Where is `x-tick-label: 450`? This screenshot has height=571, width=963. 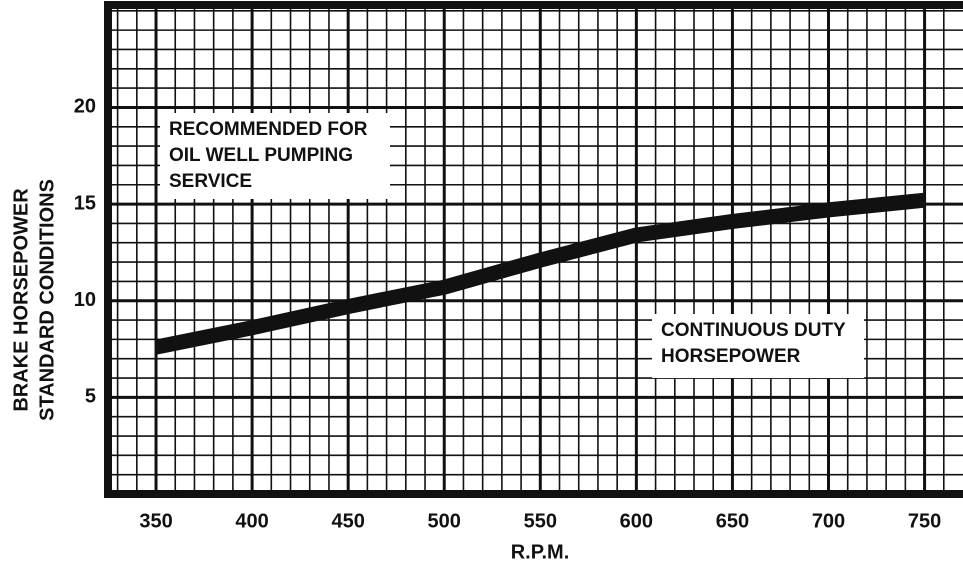 x-tick-label: 450 is located at coordinates (347, 521).